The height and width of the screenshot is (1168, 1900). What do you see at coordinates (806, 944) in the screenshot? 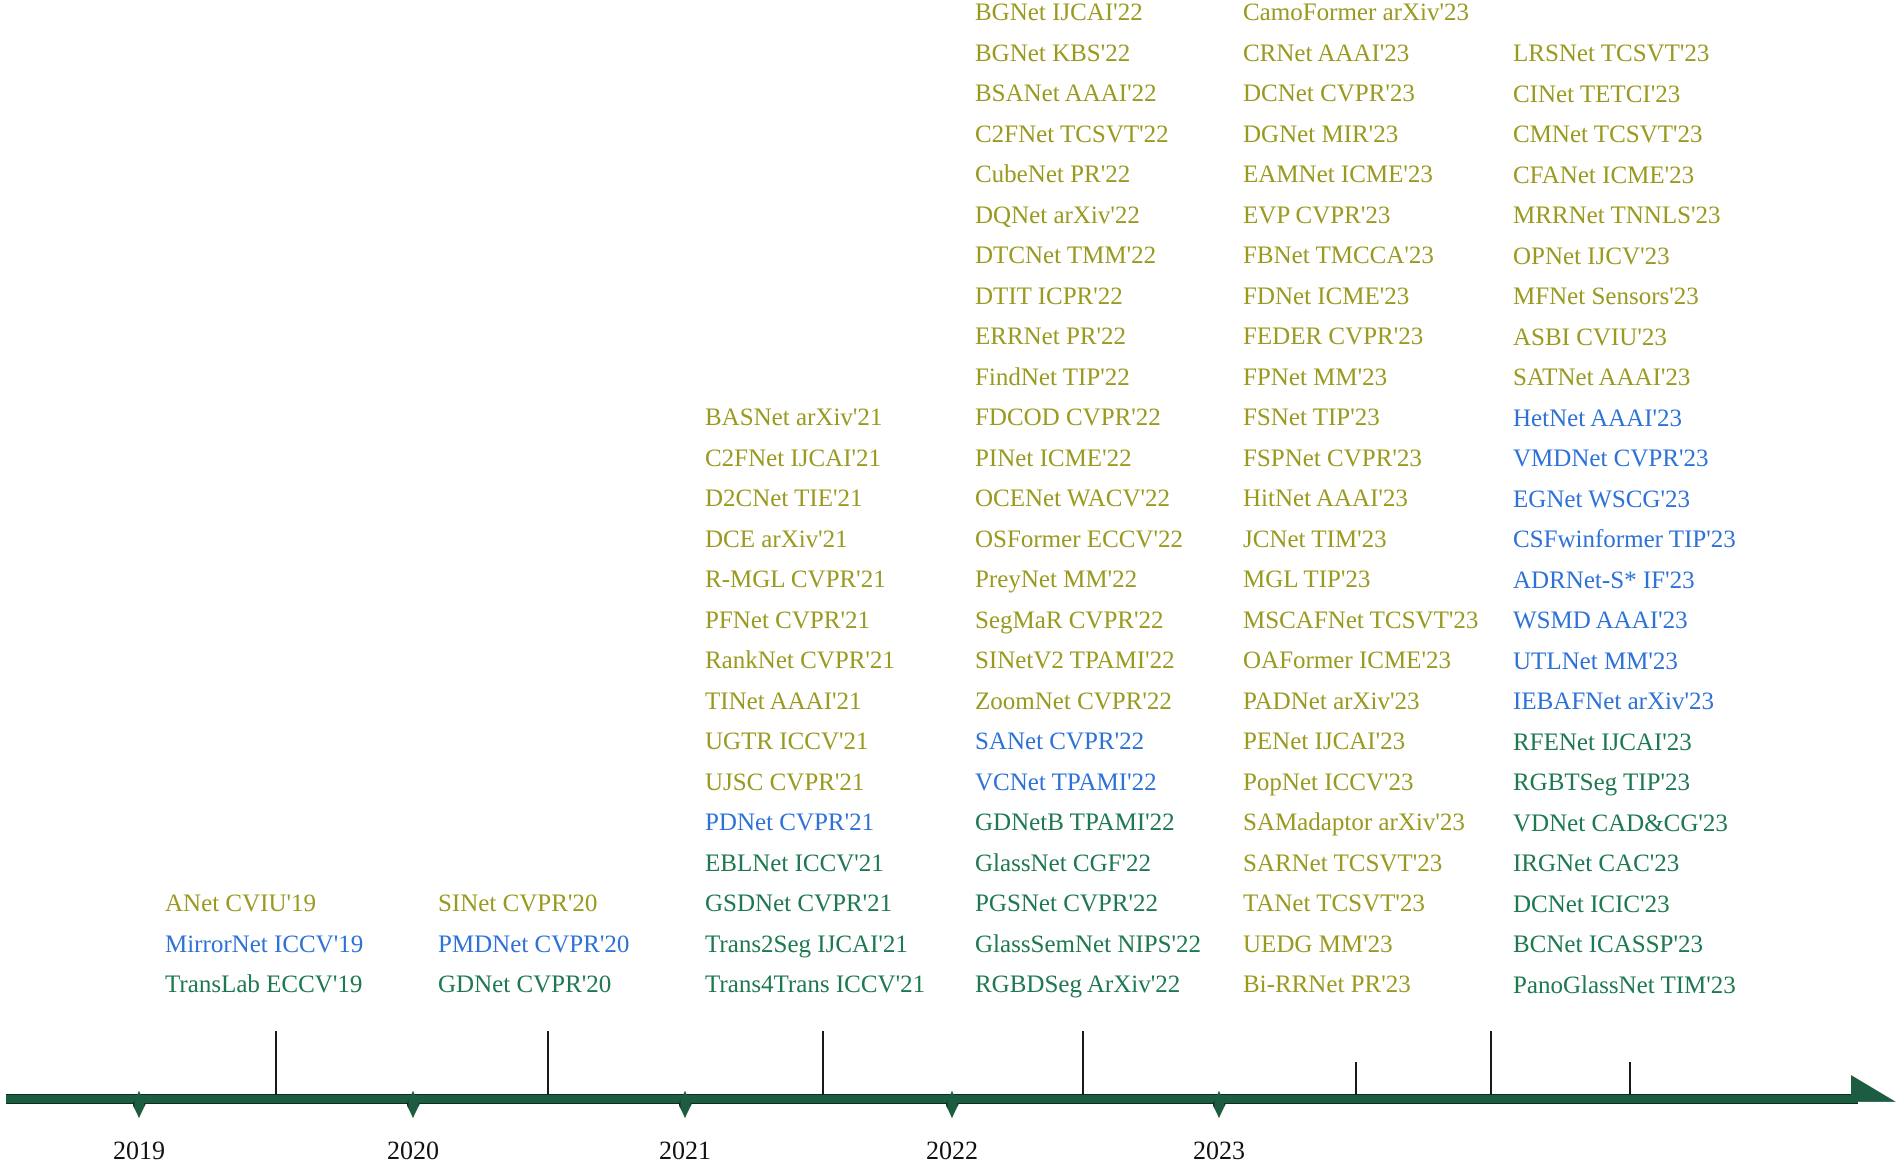
I see `paper-label: Trans2Seg IJCAI'21` at bounding box center [806, 944].